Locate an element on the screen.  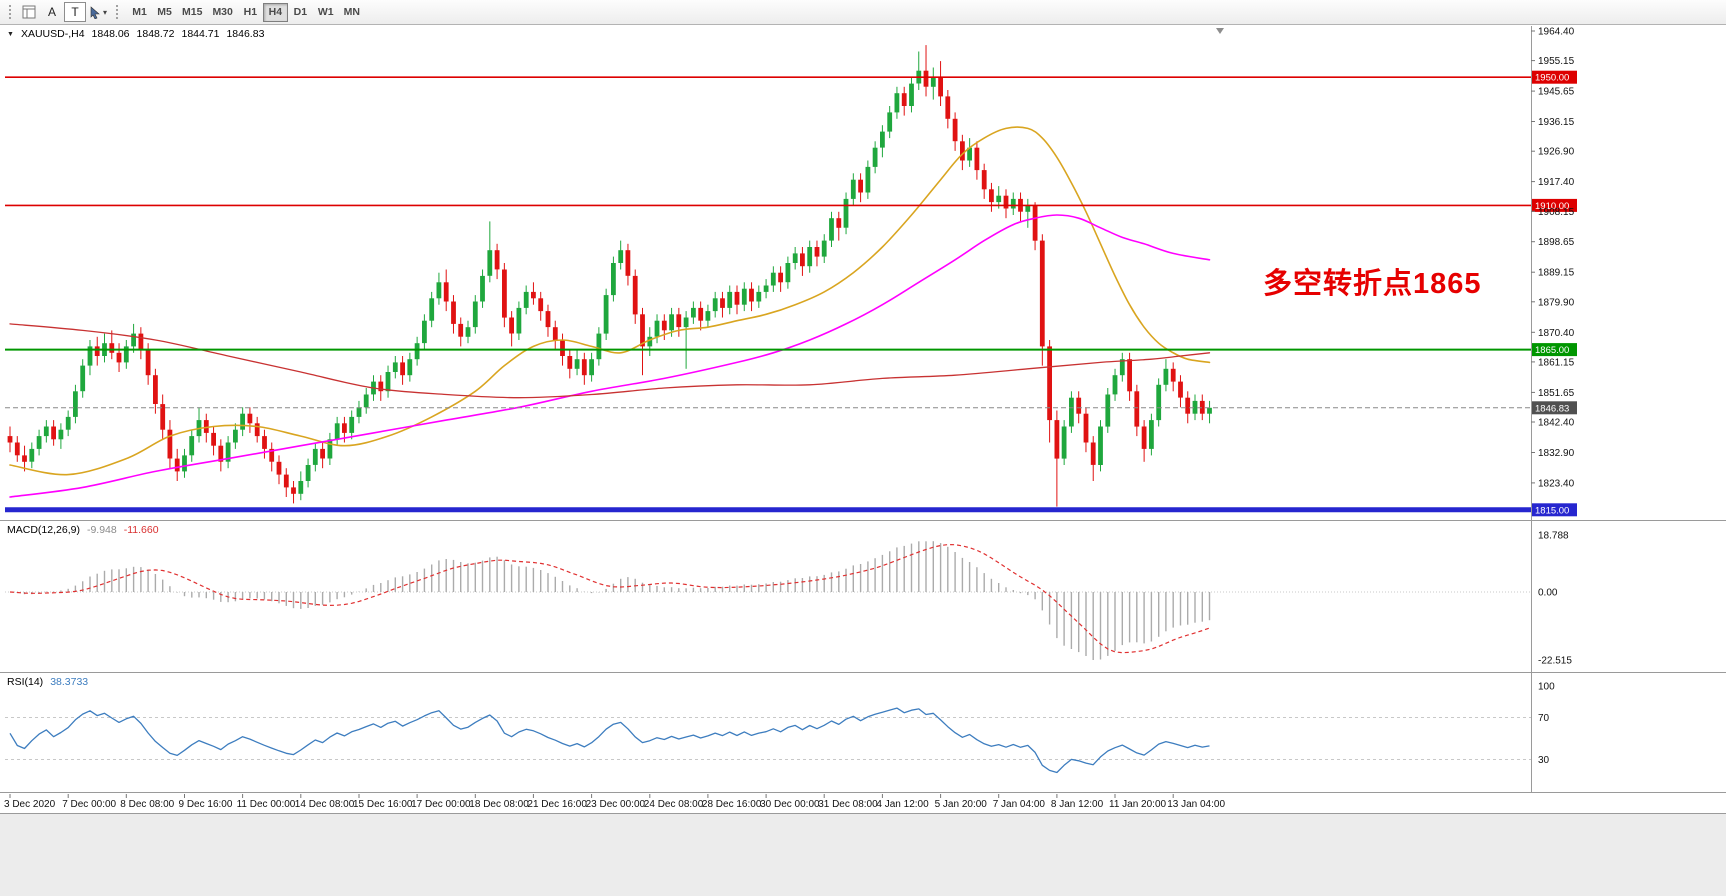
svg-text: 8 Dec 08:00 is located at coordinates (147, 804).